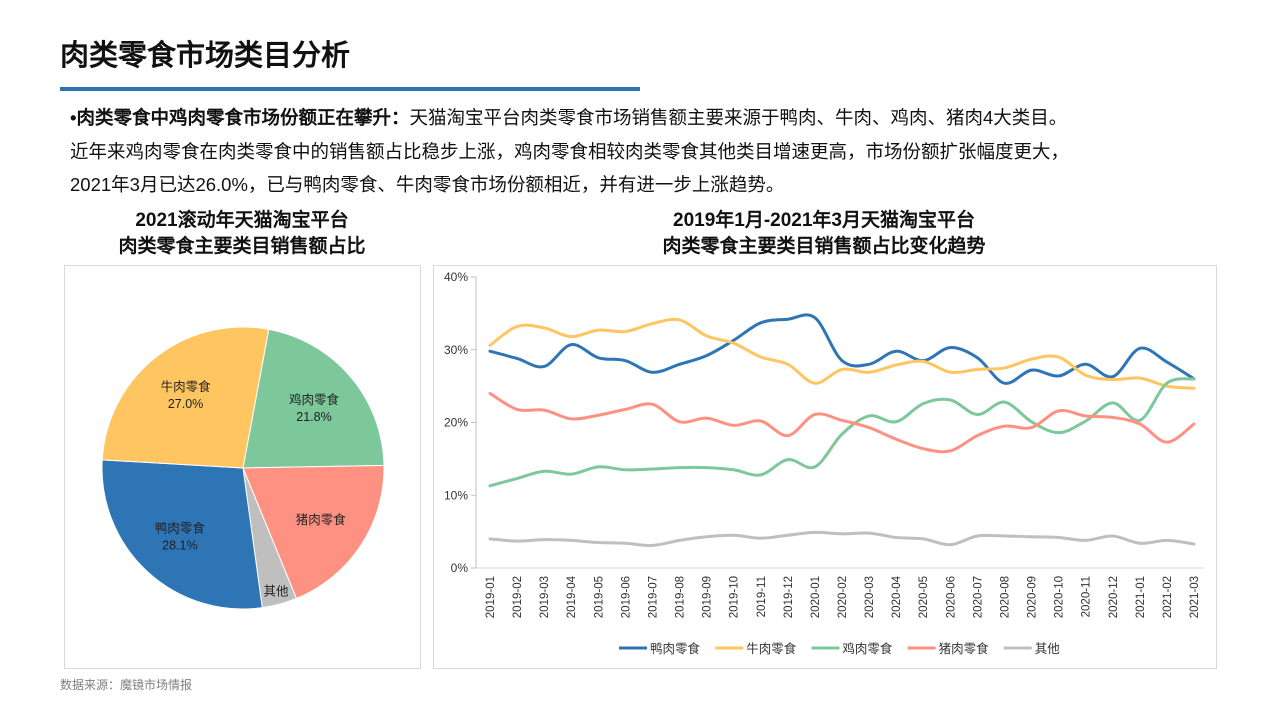  What do you see at coordinates (180, 527) in the screenshot?
I see `pie-label-name: 鸭肉零食` at bounding box center [180, 527].